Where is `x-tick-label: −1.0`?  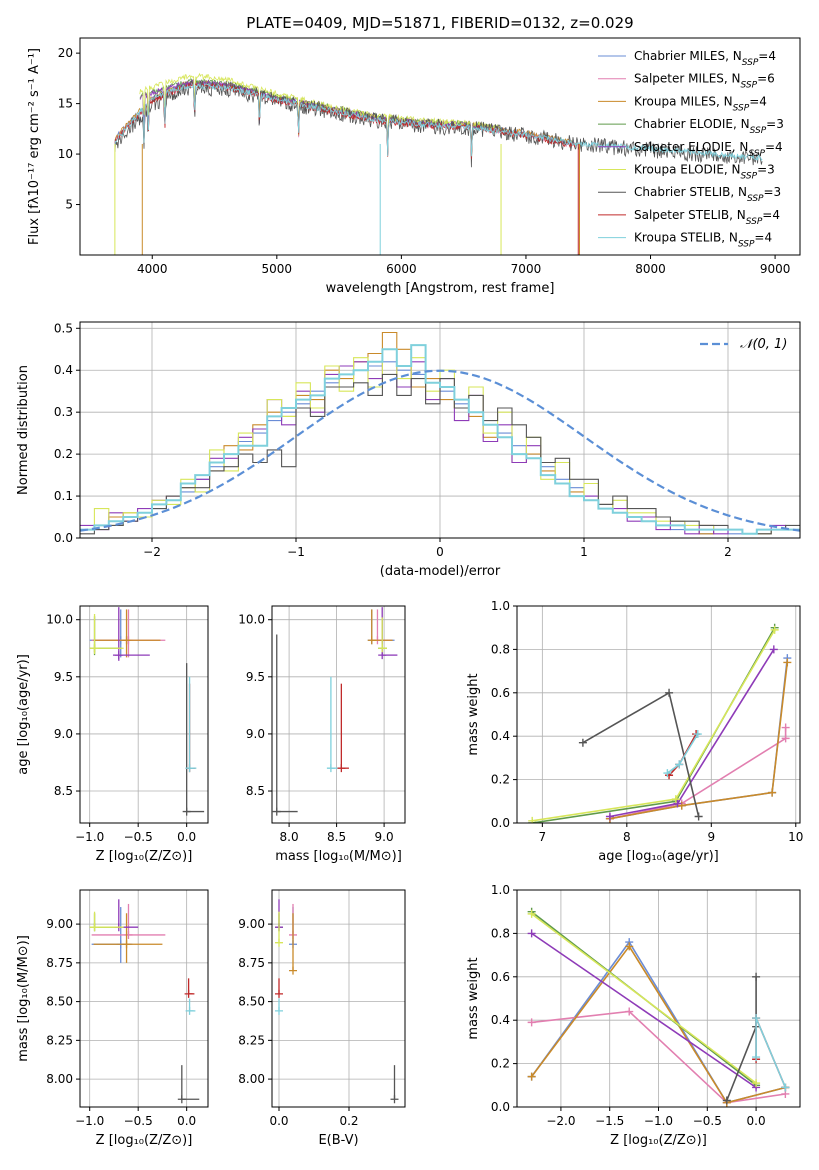 x-tick-label: −1.0 is located at coordinates (89, 837).